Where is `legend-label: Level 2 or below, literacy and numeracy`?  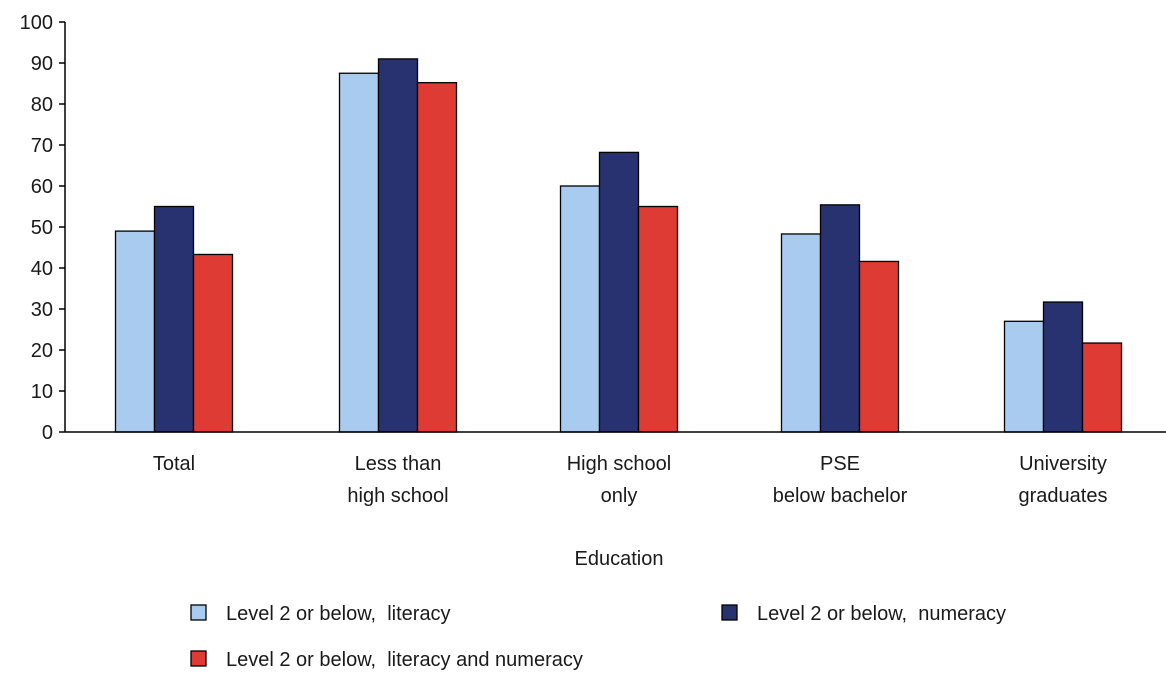 legend-label: Level 2 or below, literacy and numeracy is located at coordinates (404, 660).